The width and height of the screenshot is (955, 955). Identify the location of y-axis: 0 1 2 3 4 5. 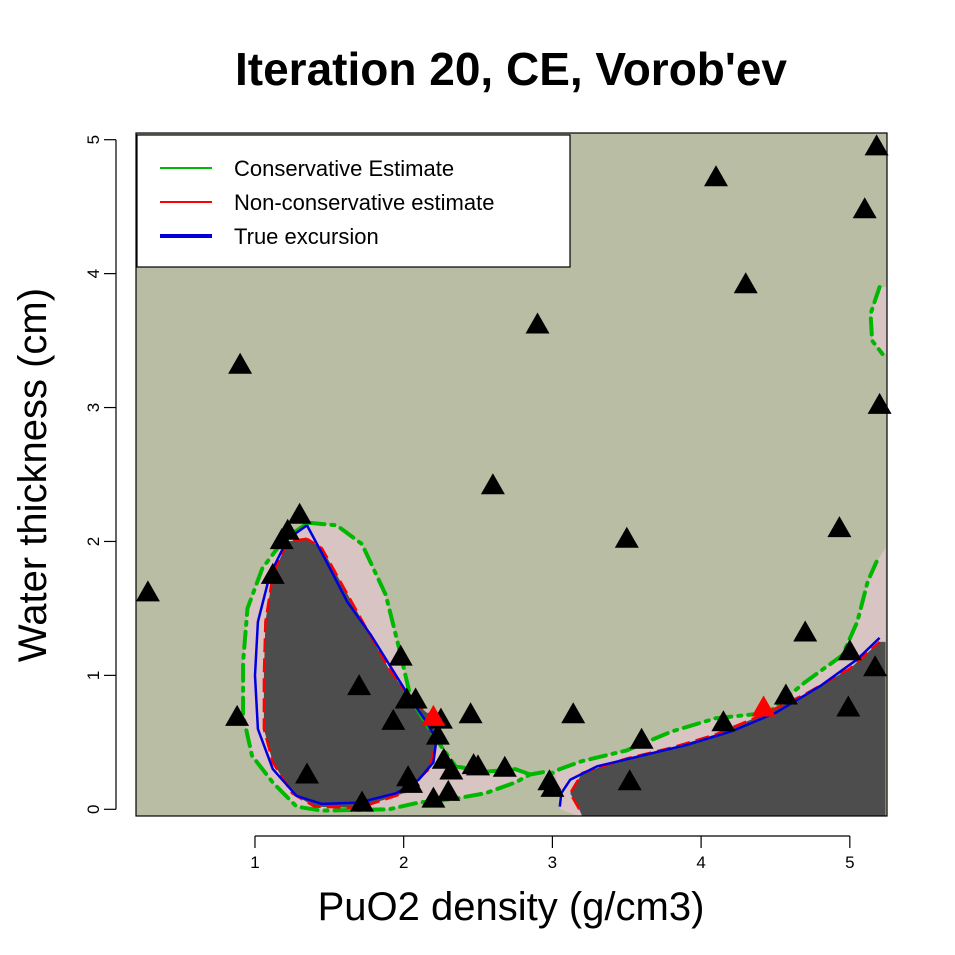
(100, 474).